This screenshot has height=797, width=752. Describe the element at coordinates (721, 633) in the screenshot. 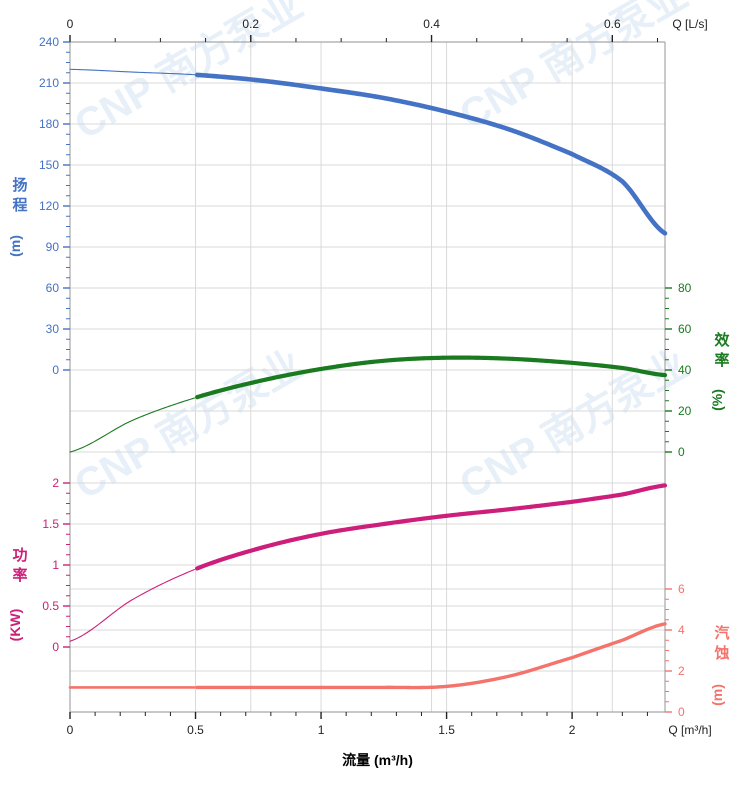

I see `y-axis-title-npsh-char: 汽` at that location.